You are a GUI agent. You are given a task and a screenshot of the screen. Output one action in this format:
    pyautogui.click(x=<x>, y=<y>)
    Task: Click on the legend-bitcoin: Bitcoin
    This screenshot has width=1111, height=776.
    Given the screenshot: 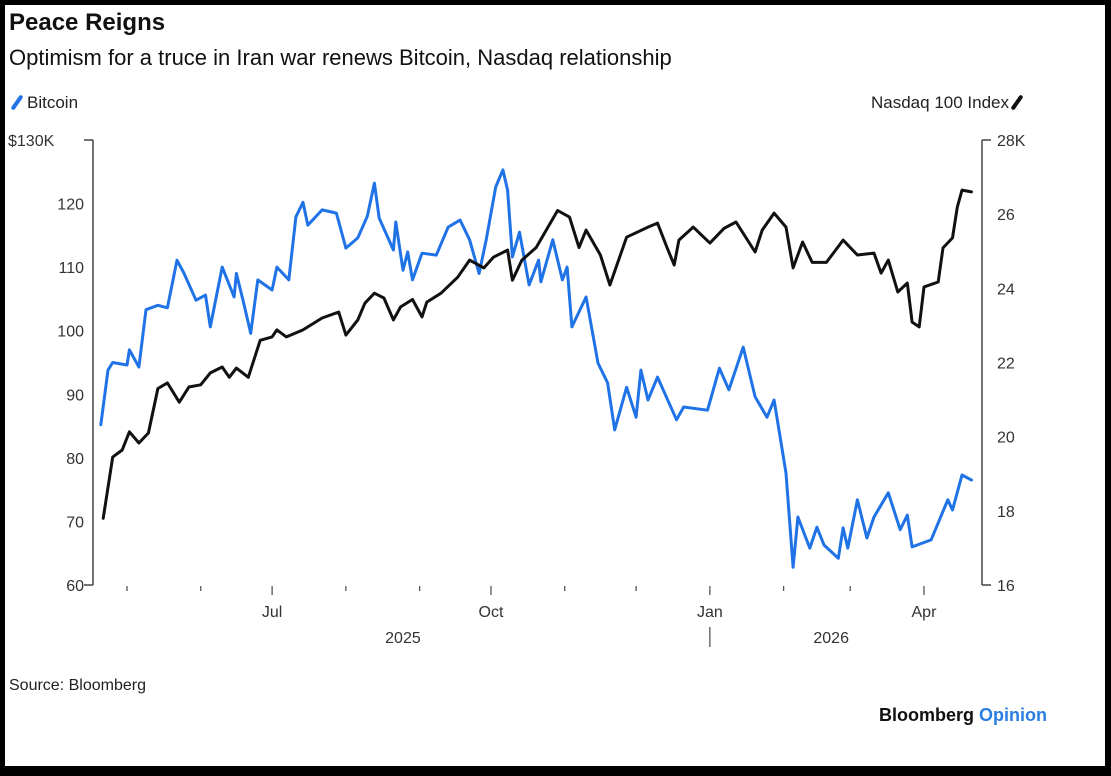 What is the action you would take?
    pyautogui.click(x=43, y=103)
    